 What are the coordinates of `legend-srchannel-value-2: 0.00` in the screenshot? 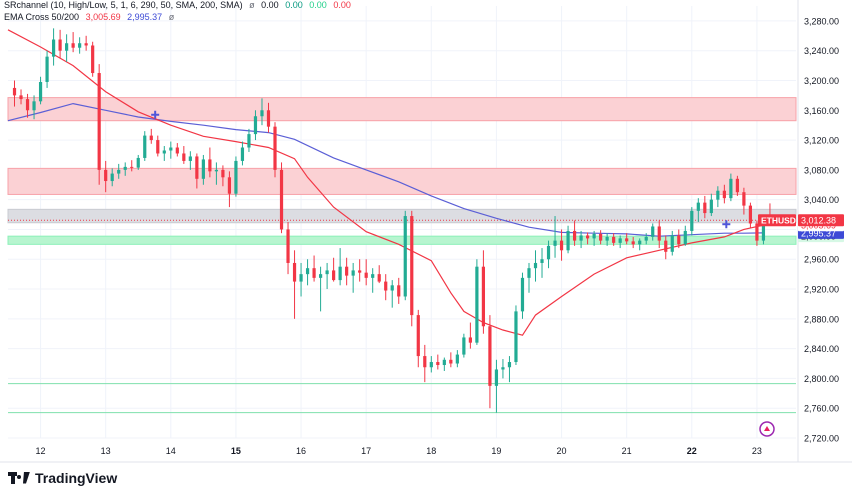 It's located at (294, 5).